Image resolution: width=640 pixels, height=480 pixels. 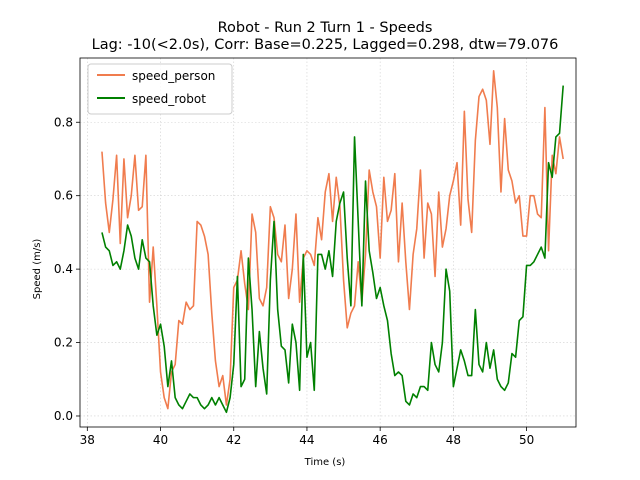 I want to click on x-tick-label: 50, so click(x=526, y=440).